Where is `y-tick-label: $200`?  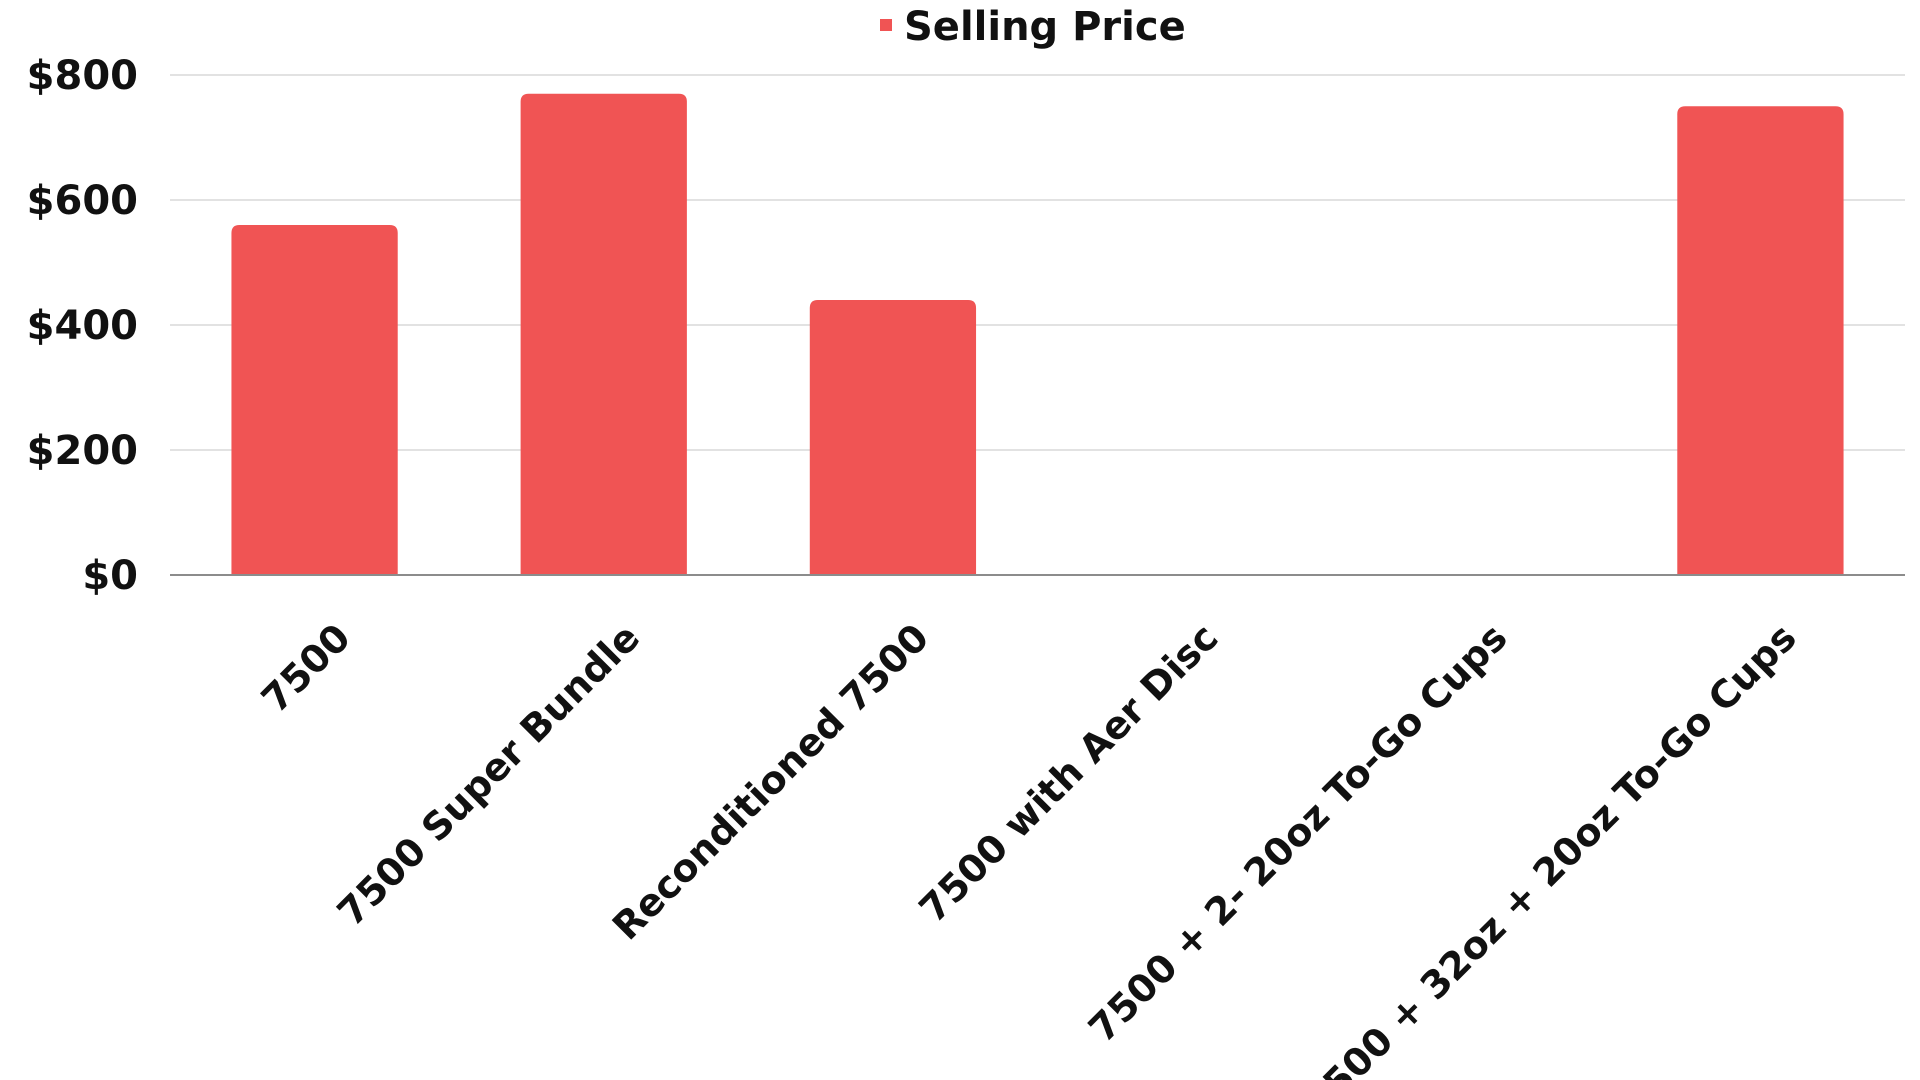
y-tick-label: $200 is located at coordinates (82, 451).